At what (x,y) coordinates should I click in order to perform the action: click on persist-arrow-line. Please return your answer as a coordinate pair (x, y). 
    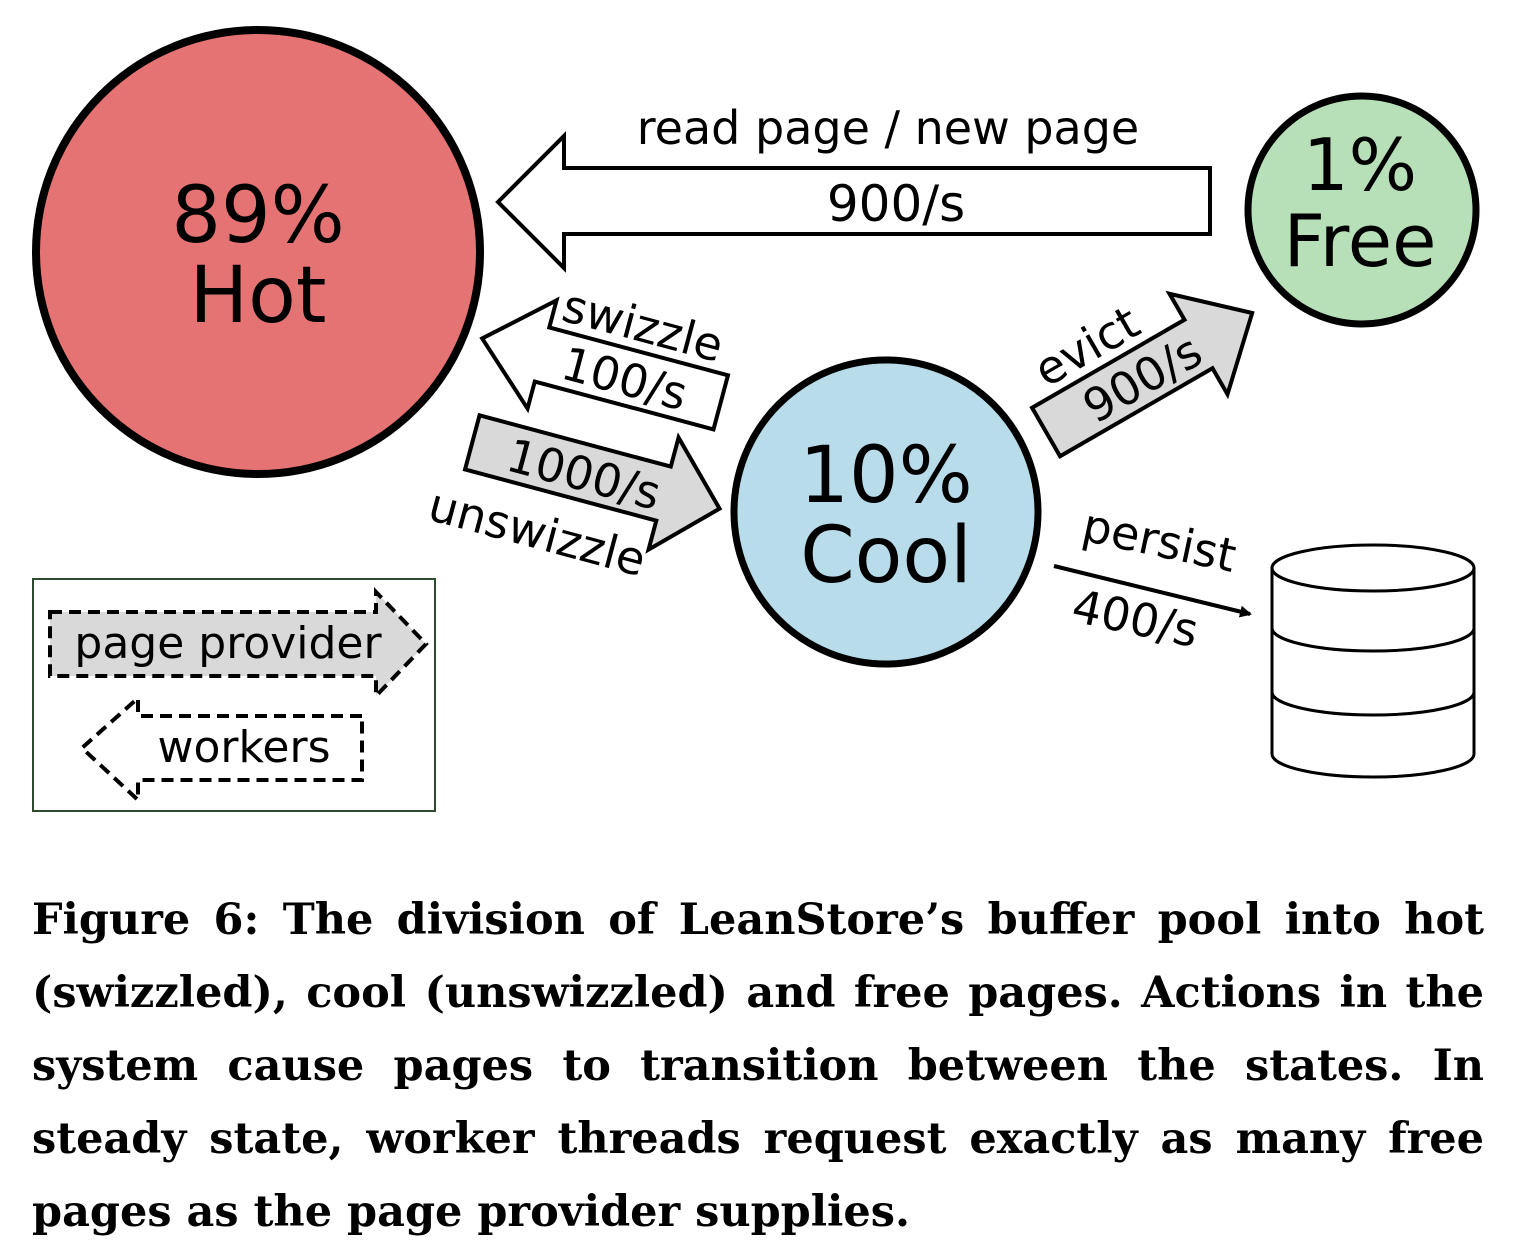
    Looking at the image, I should click on (1152, 591).